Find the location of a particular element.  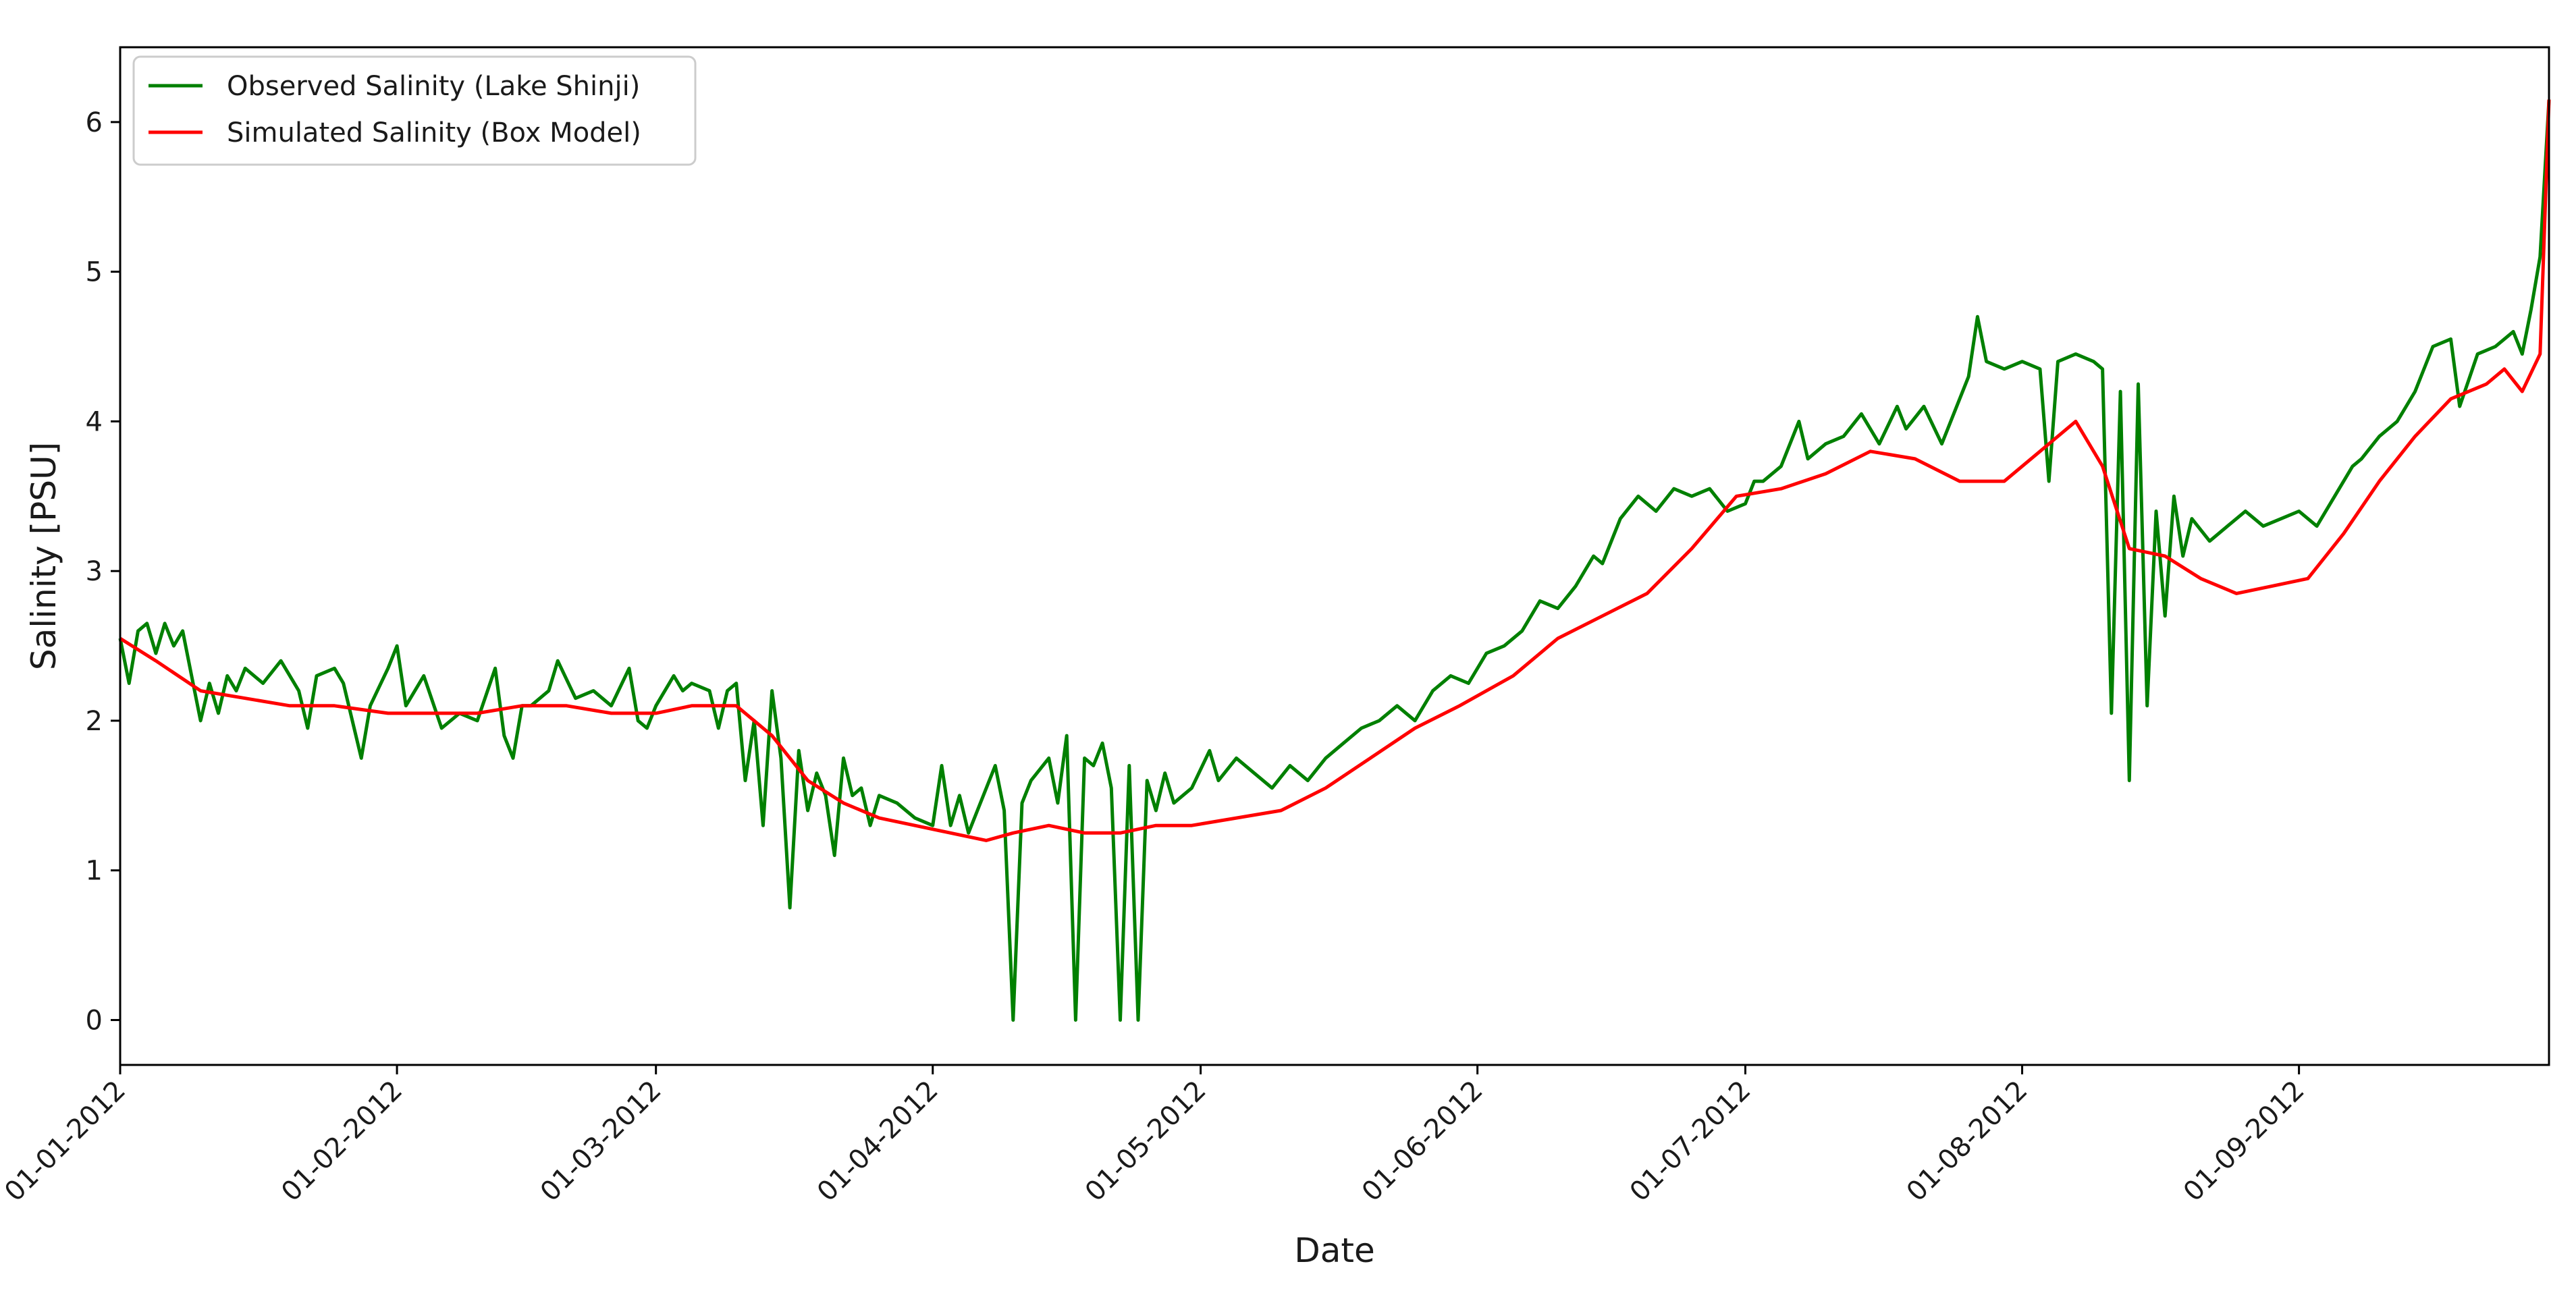

legend-box is located at coordinates (414, 110).